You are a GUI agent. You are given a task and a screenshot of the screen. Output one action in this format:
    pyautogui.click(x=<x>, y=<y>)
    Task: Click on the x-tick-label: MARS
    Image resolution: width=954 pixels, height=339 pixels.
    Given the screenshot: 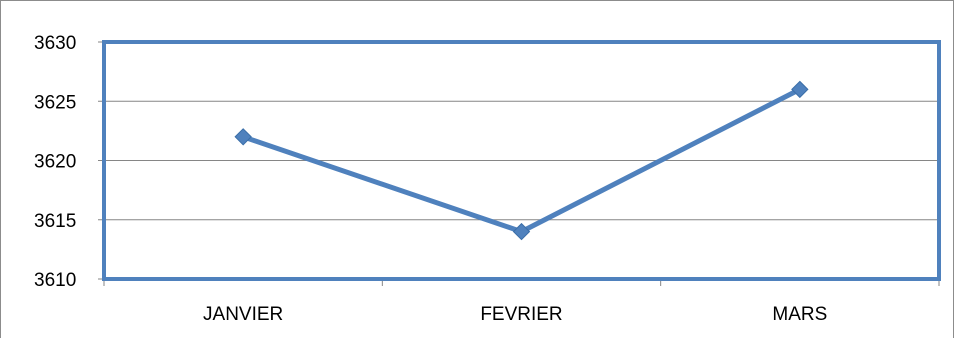 What is the action you would take?
    pyautogui.click(x=799, y=314)
    